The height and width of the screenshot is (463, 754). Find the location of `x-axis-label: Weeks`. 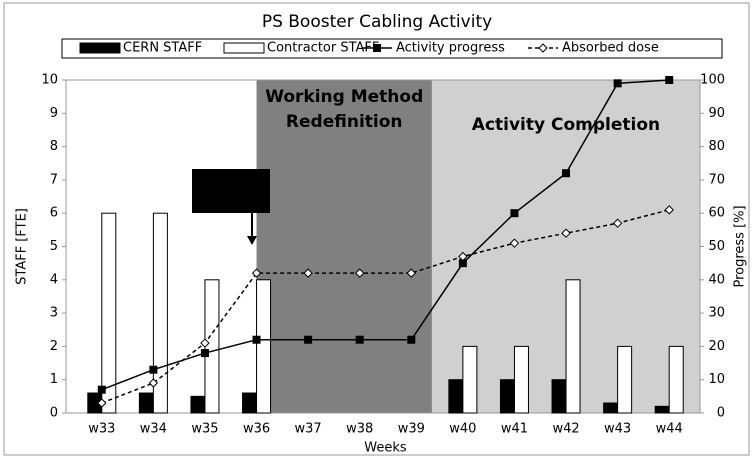

x-axis-label: Weeks is located at coordinates (385, 448).